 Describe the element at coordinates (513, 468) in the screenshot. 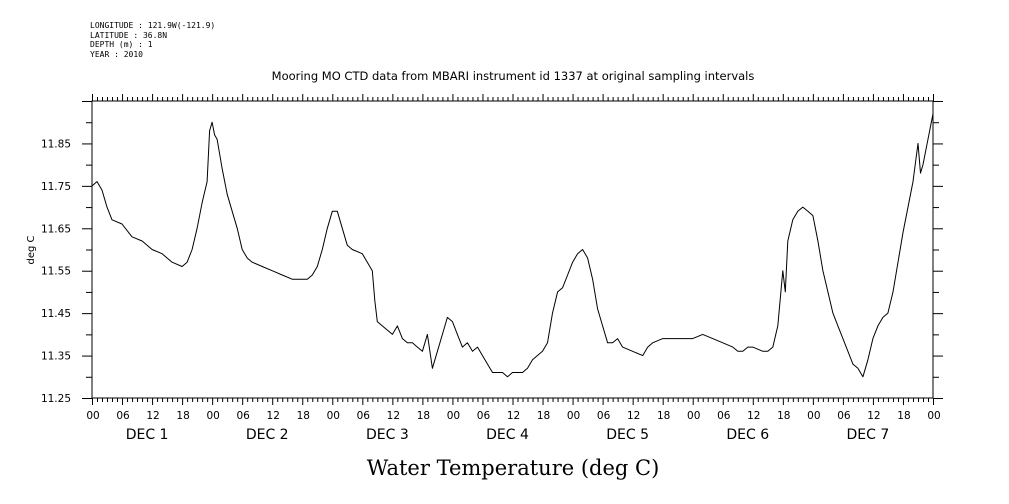

I see `x-axis-title: Water Temperature (deg C)` at that location.